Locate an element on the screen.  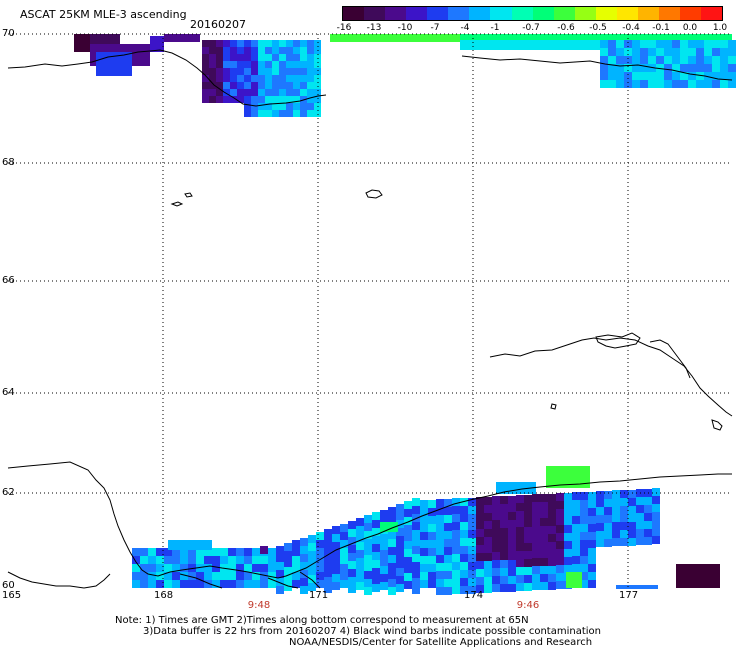
island-a is located at coordinates (374, 194).